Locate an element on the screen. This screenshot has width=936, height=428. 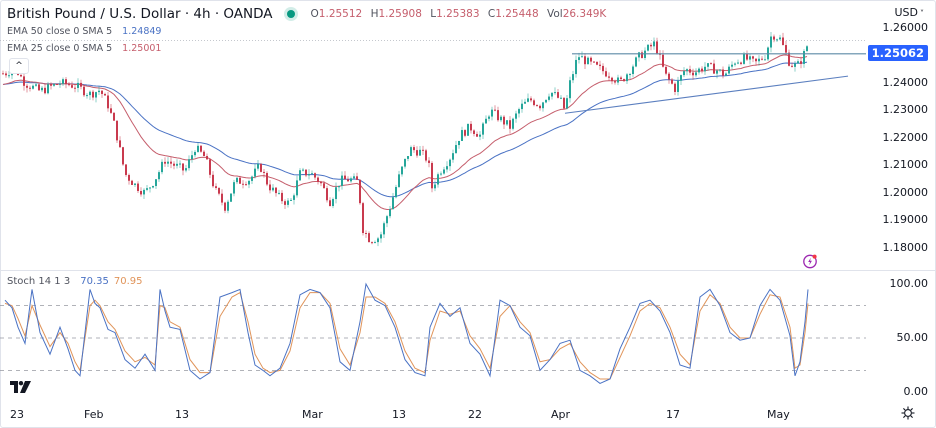
indicator-legend-ema25: EMA 25 close 0 SMA 5 1.25001 is located at coordinates (84, 48).